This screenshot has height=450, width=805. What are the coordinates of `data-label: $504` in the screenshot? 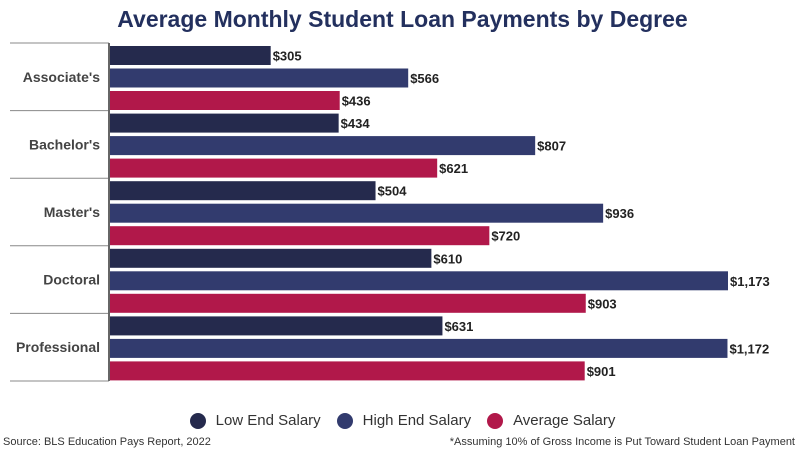 It's located at (393, 191).